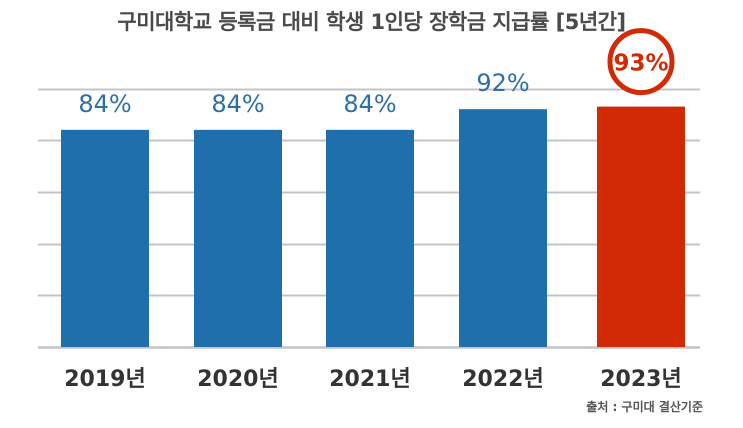 The width and height of the screenshot is (743, 428). What do you see at coordinates (644, 407) in the screenshot?
I see `source-note: 출처 : 구미대 결산기준` at bounding box center [644, 407].